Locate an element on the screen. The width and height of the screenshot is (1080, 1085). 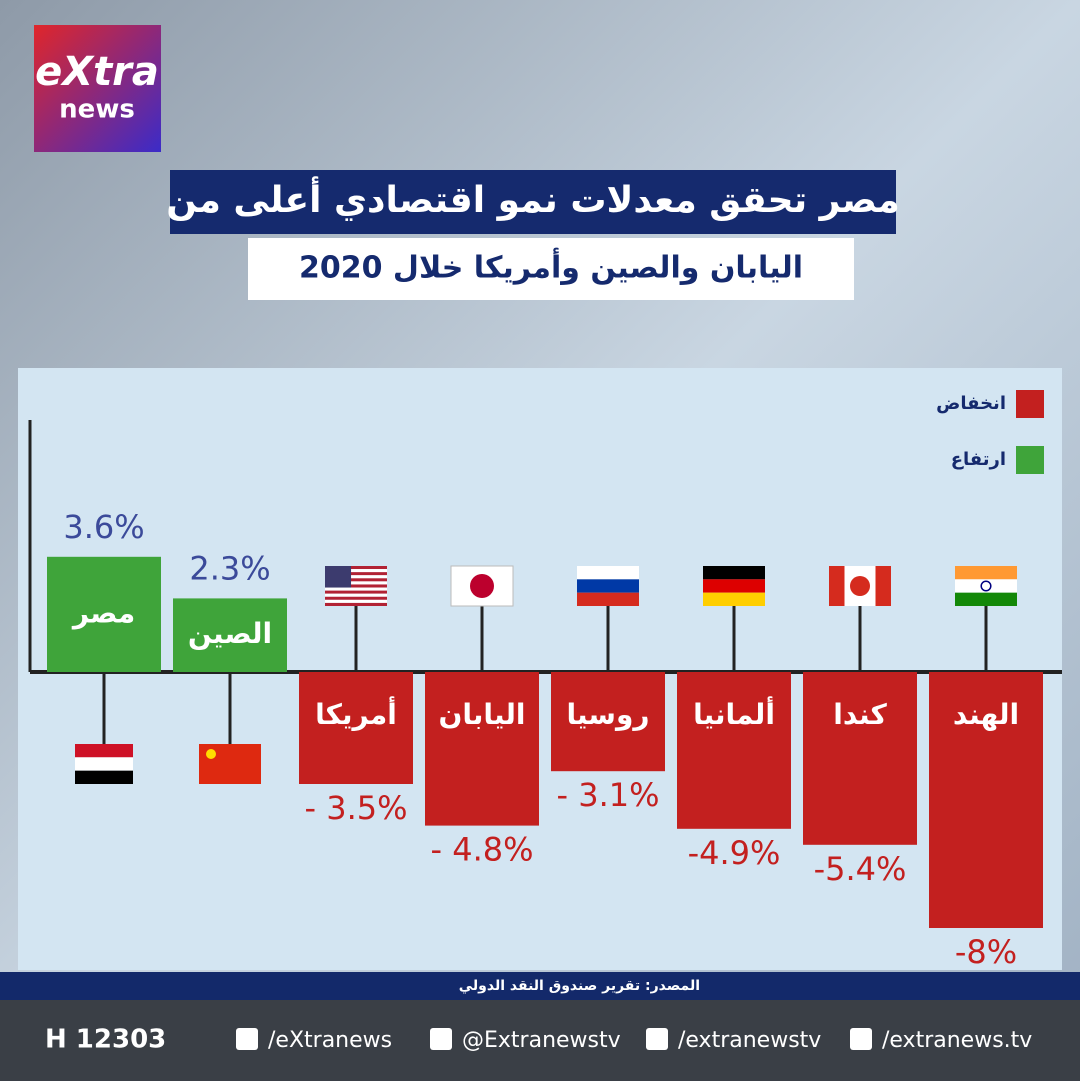
footer-link: @Extranewstv is located at coordinates (541, 1040).